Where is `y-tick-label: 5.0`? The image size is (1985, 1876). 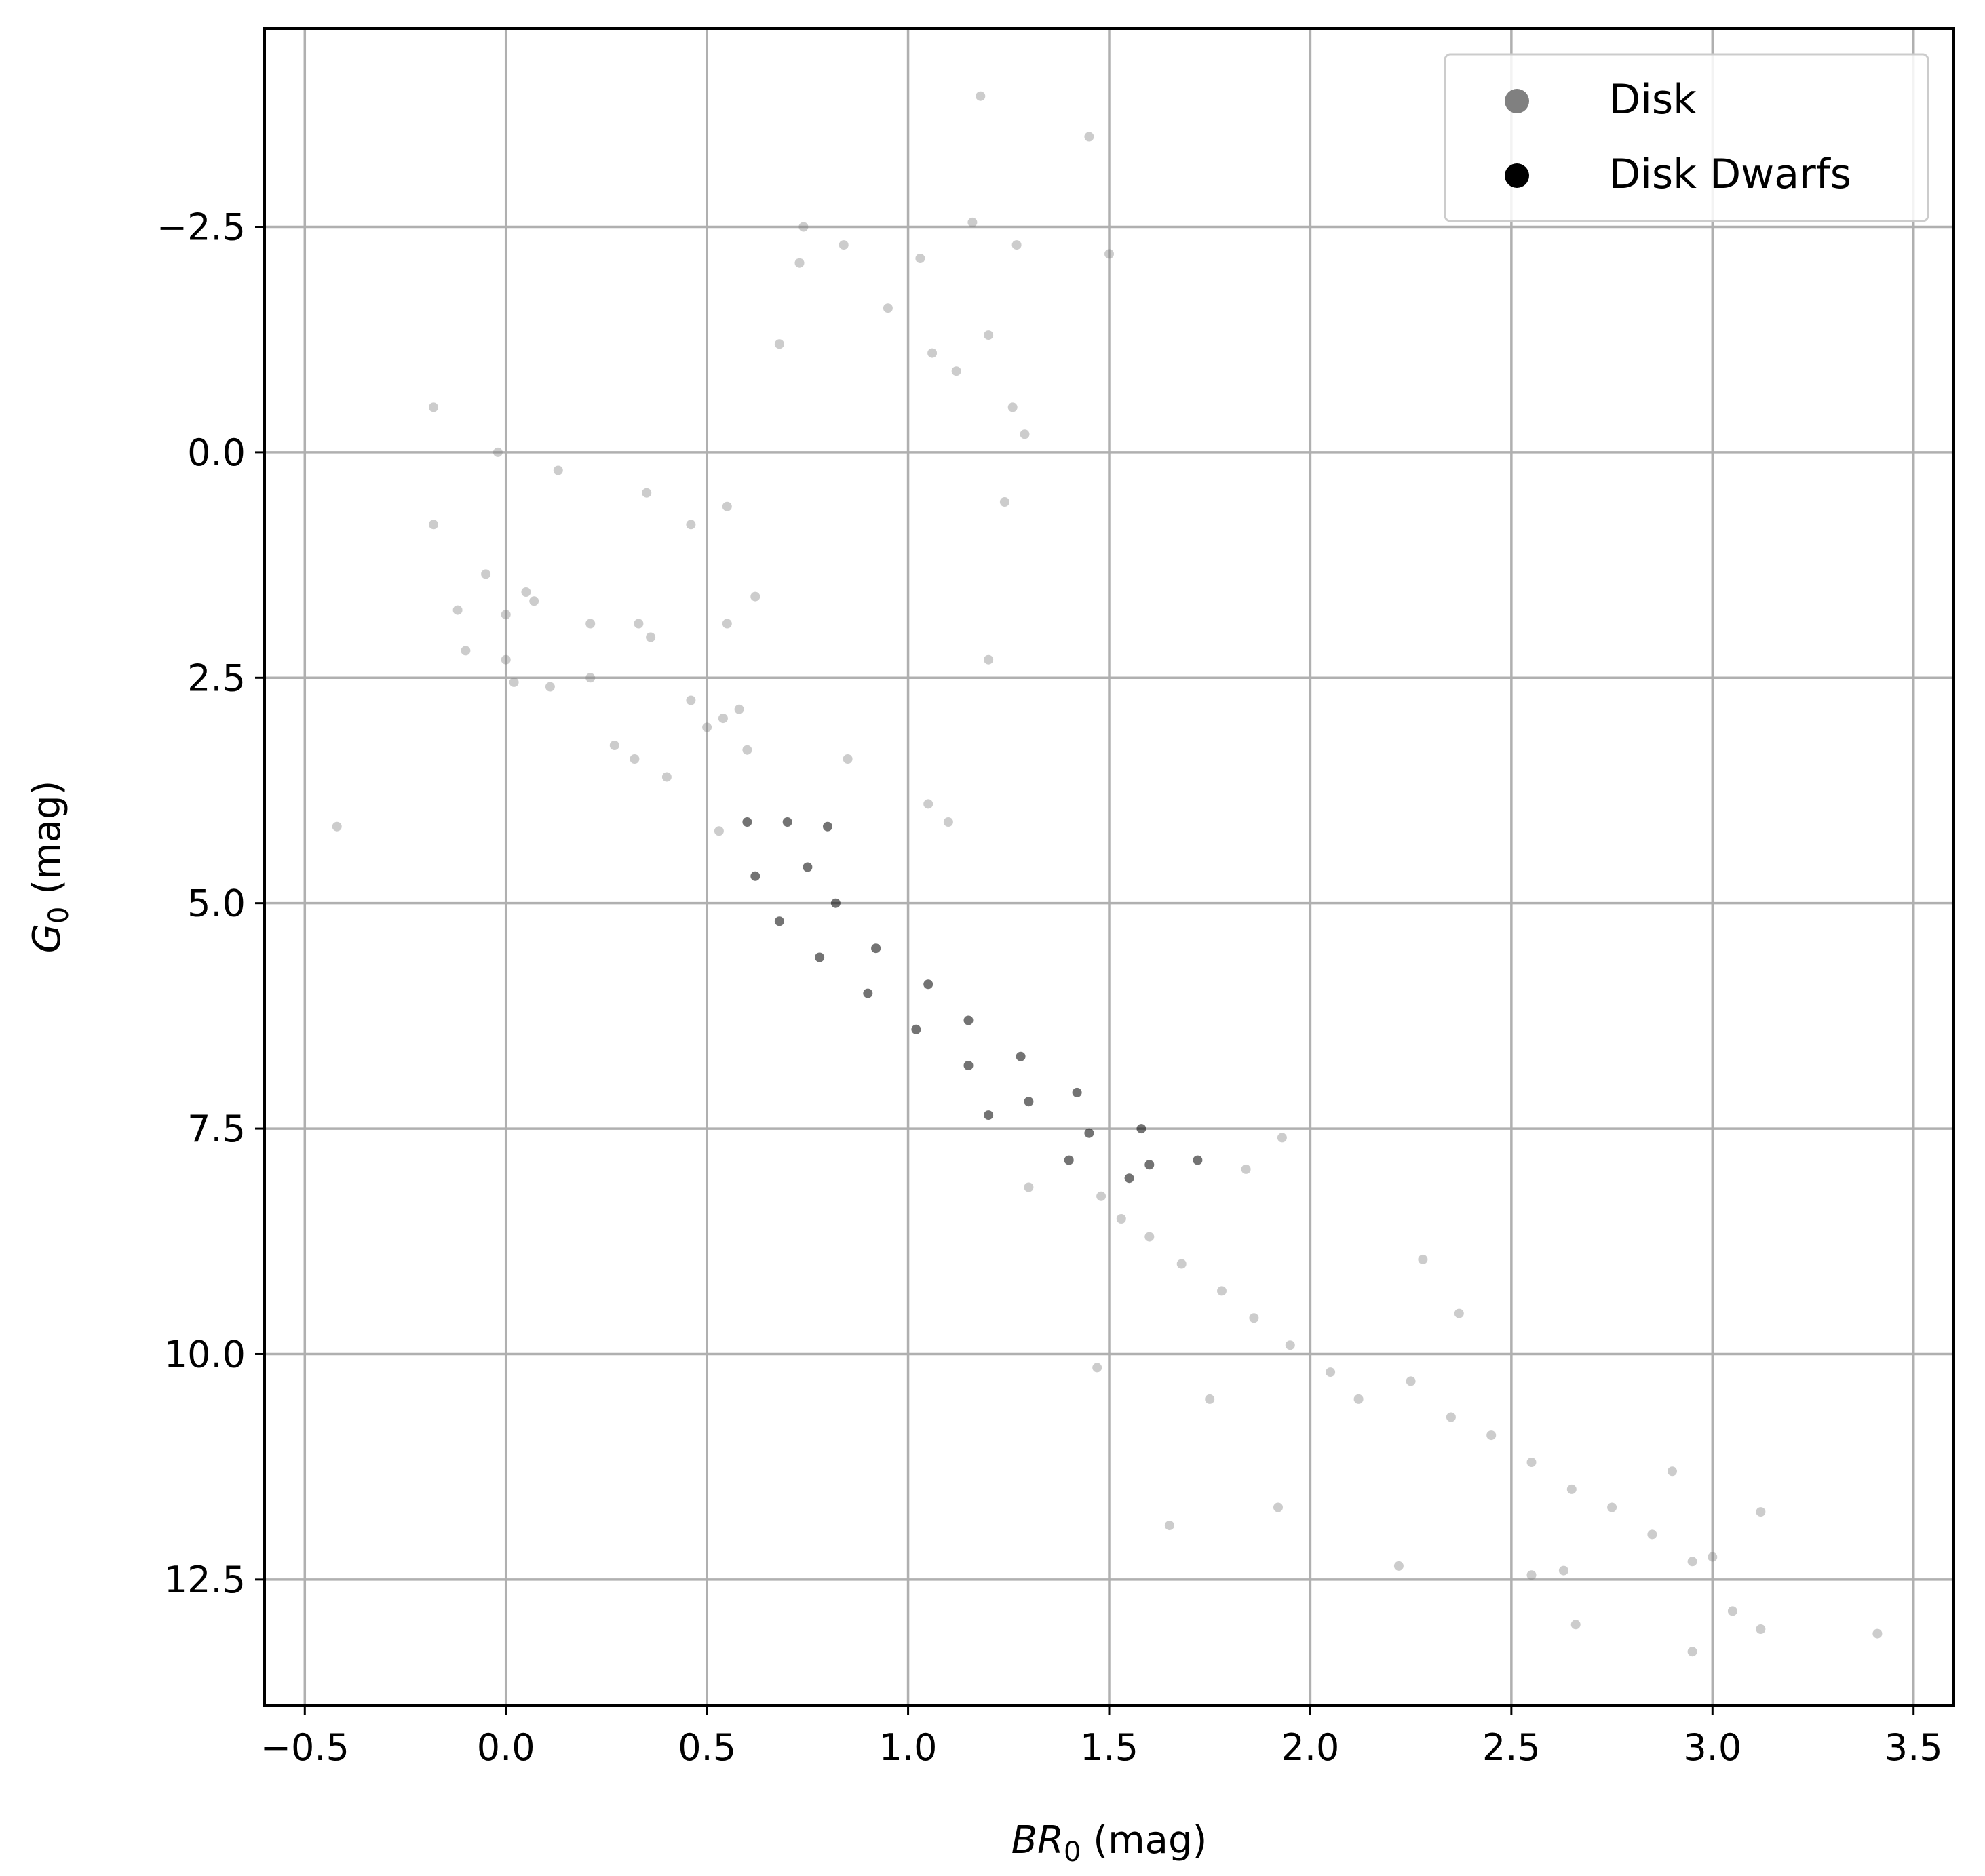 y-tick-label: 5.0 is located at coordinates (216, 904).